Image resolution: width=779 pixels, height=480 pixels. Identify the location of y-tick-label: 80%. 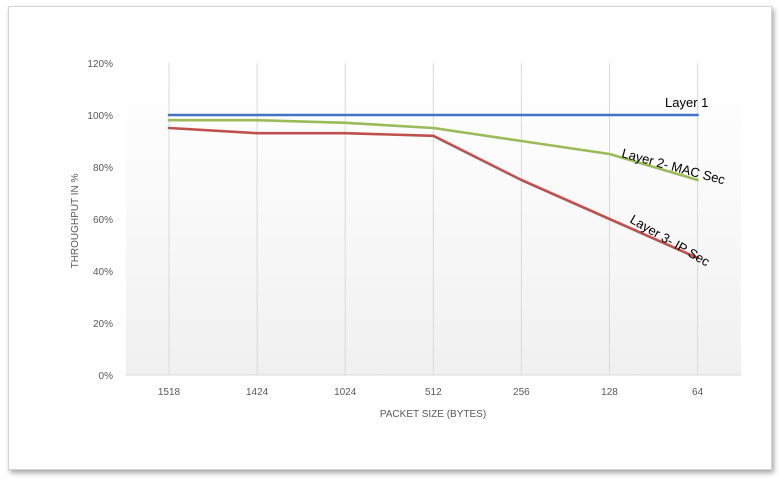
(103, 168).